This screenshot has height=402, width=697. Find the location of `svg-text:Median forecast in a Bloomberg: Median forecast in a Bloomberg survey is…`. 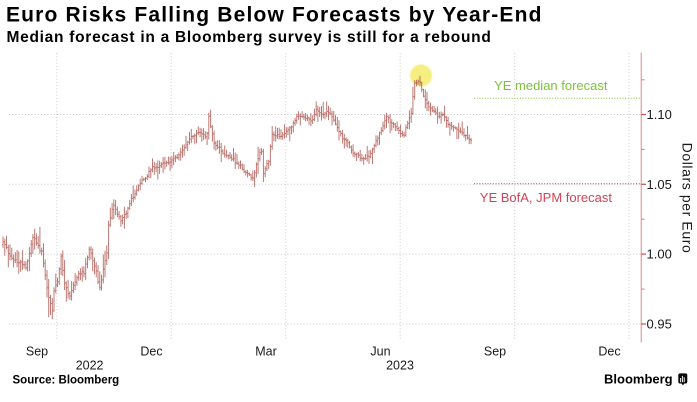

svg-text:Median forecast in a Bloomberg: Median forecast in a Bloomberg survey is… is located at coordinates (249, 37).